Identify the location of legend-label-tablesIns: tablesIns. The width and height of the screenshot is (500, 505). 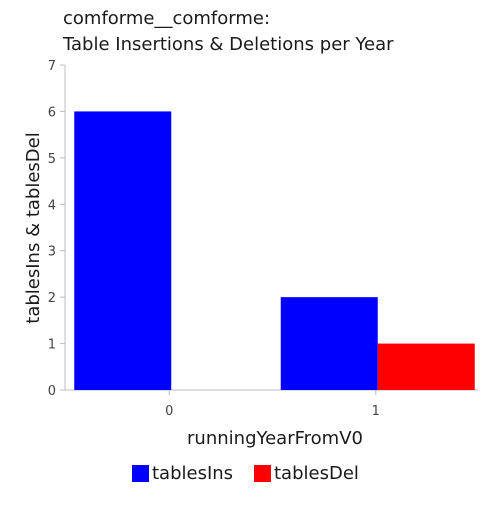
(192, 473).